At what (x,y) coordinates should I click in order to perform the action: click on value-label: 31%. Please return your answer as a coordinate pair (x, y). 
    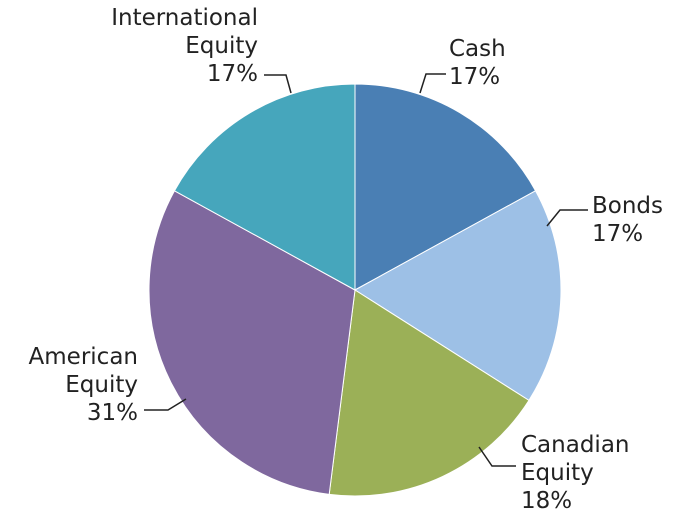
    Looking at the image, I should click on (112, 413).